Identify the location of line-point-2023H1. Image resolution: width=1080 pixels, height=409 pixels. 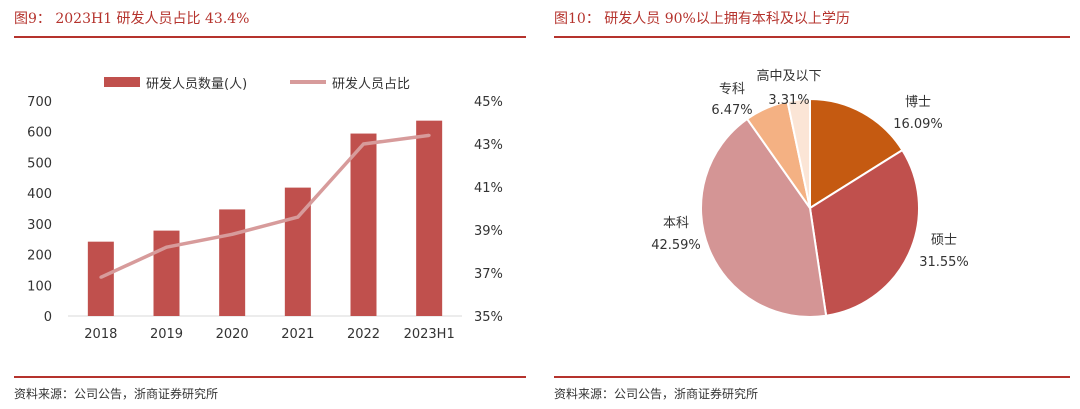
(429, 135).